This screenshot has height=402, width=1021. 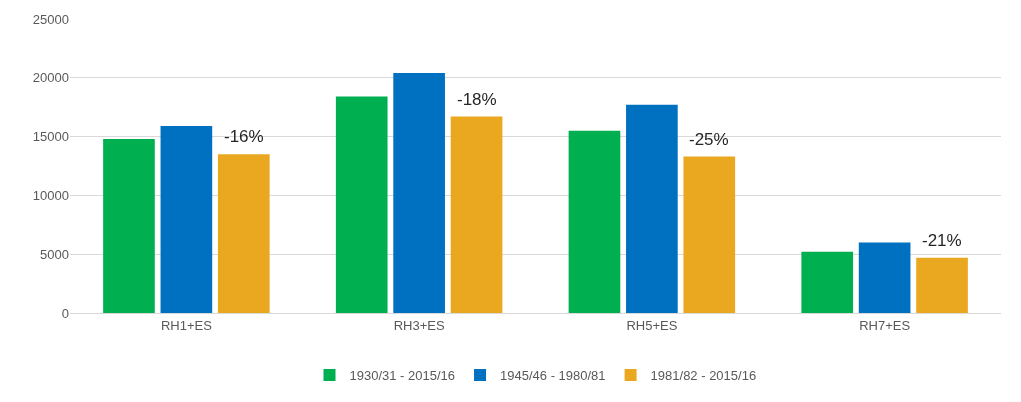 I want to click on annotation: -25%, so click(x=709, y=139).